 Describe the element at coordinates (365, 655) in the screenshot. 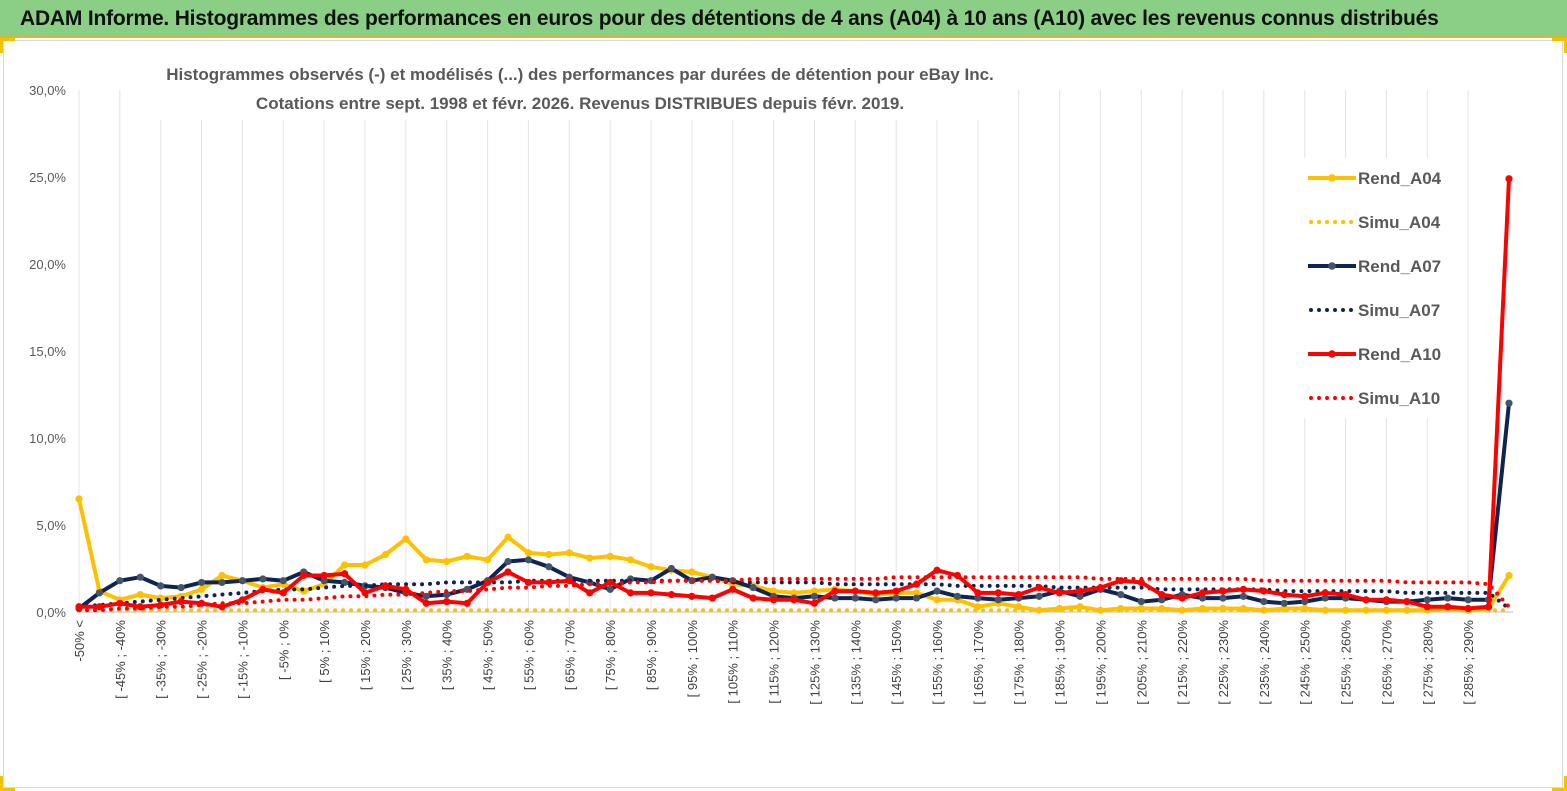

I see `x-tick-label: [ 15% ; 20%` at that location.